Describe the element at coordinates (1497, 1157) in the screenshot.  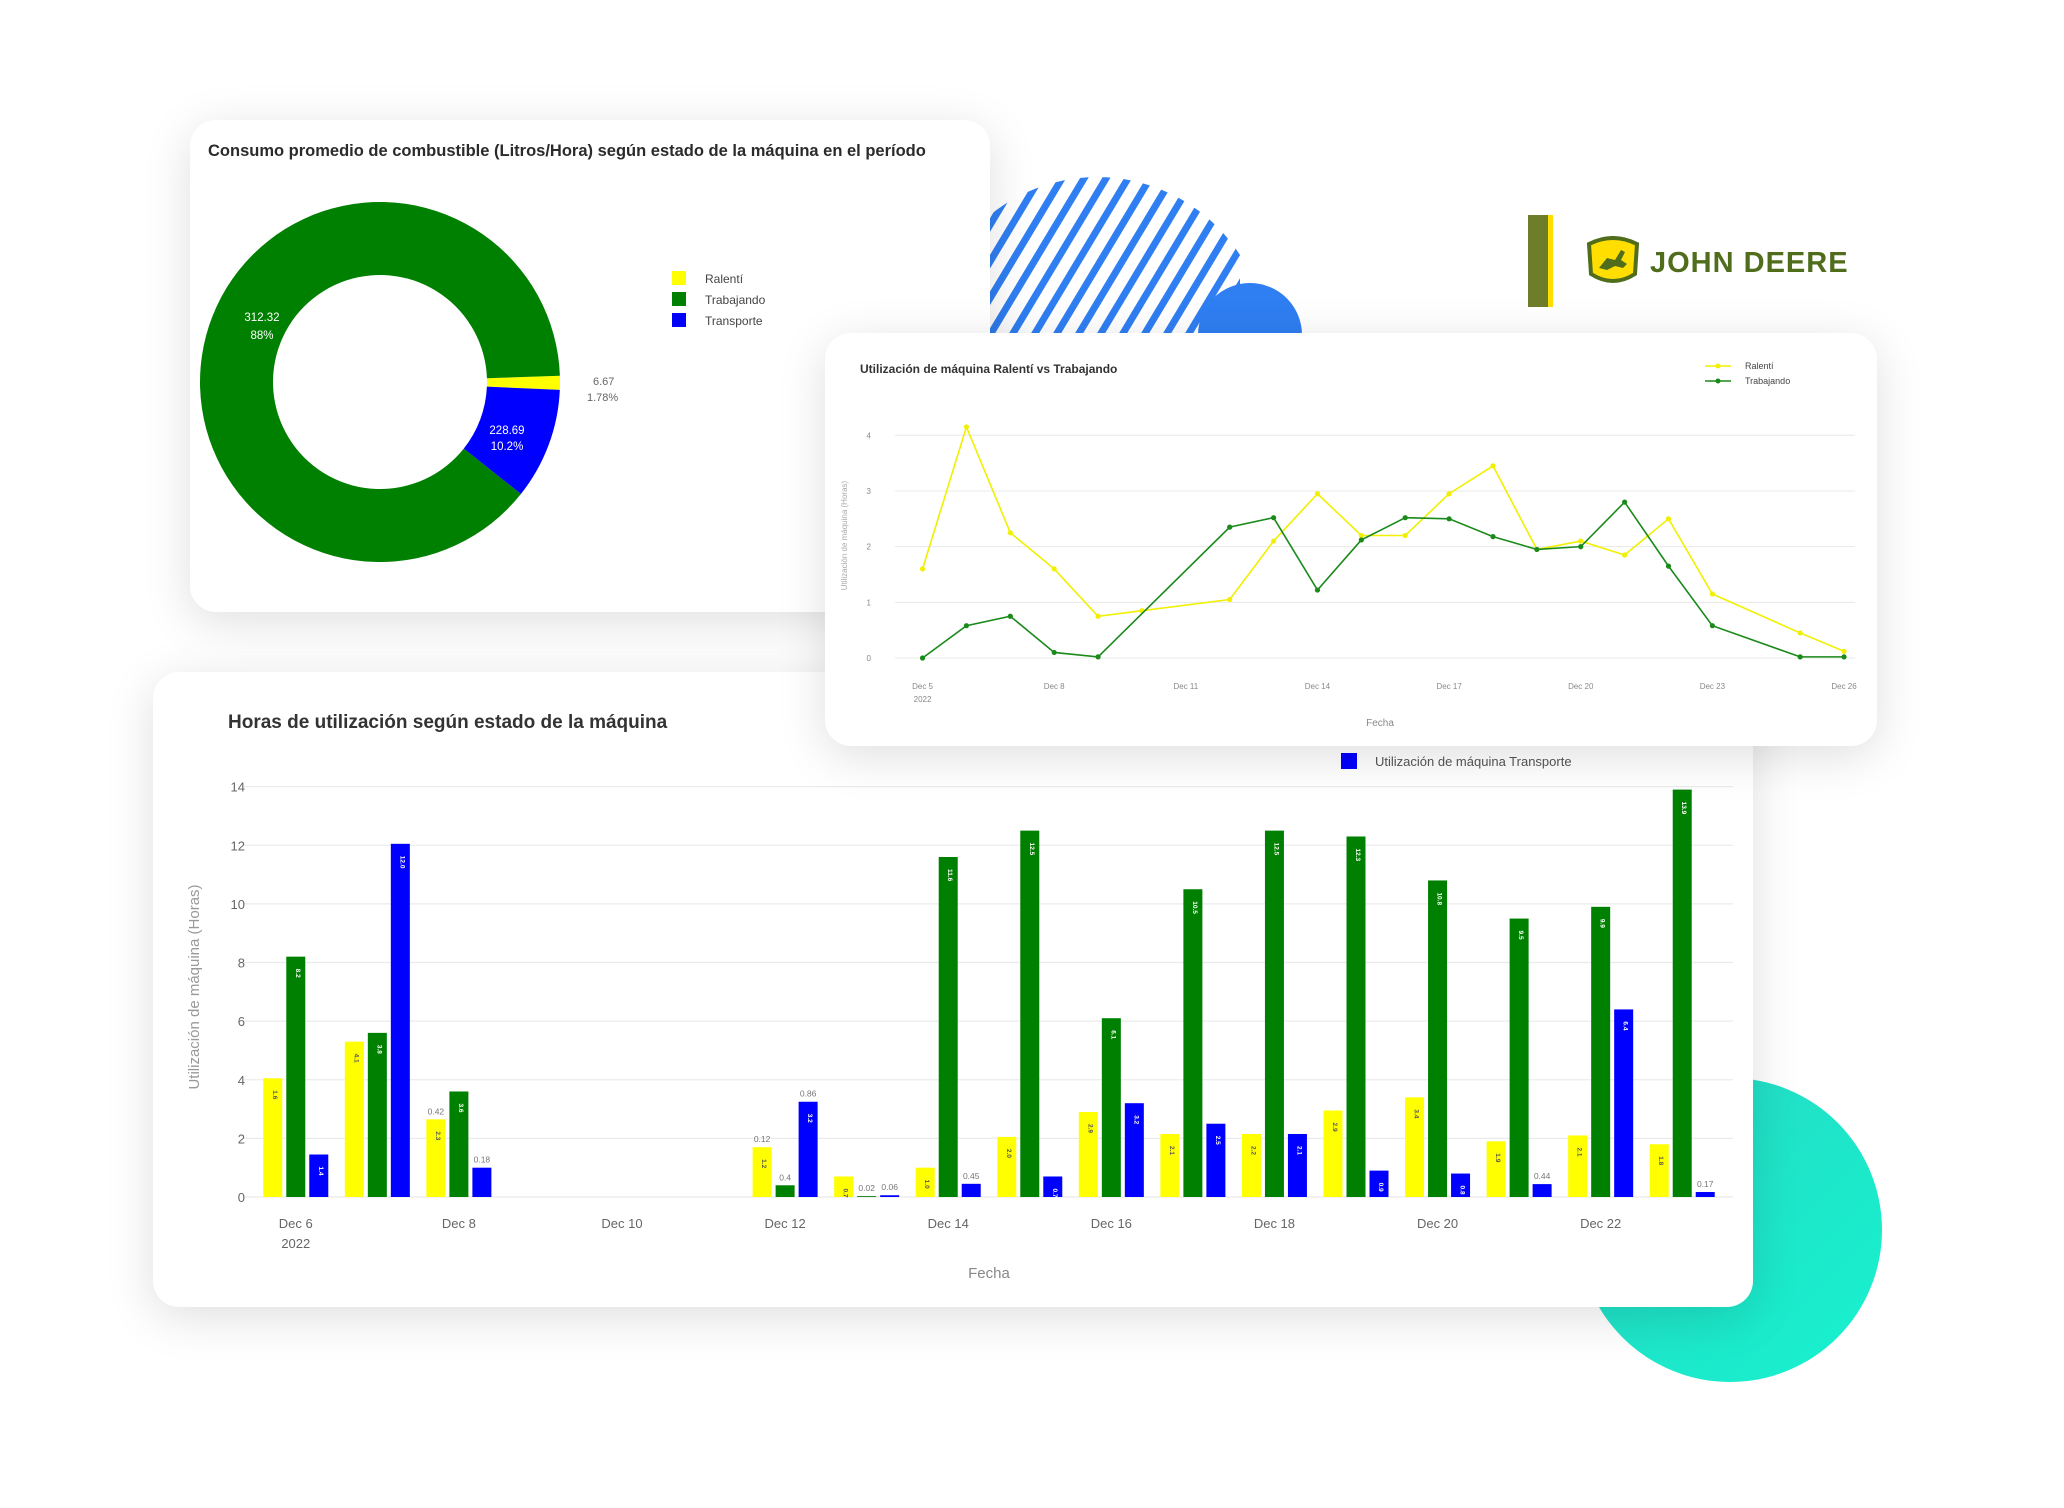
I see `bar-value-label: 1.9` at that location.